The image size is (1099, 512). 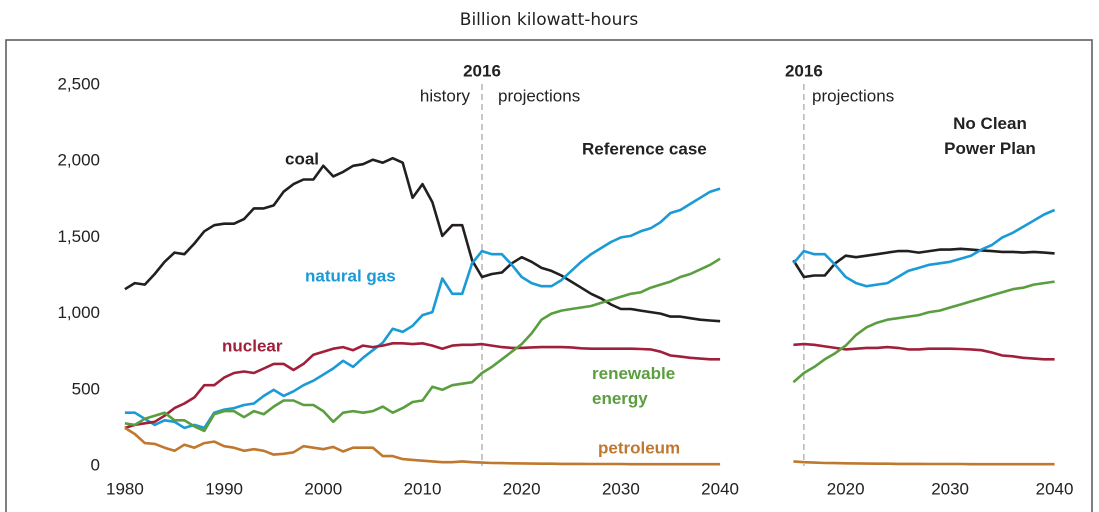 What do you see at coordinates (86, 388) in the screenshot?
I see `y-tick-label: 500` at bounding box center [86, 388].